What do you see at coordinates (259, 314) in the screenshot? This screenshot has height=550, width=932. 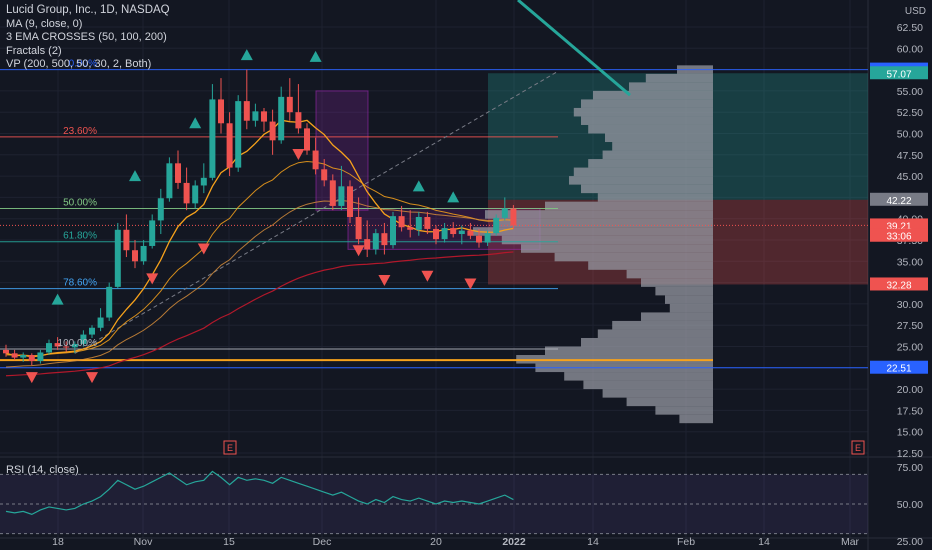 I see `ema-200-line` at bounding box center [259, 314].